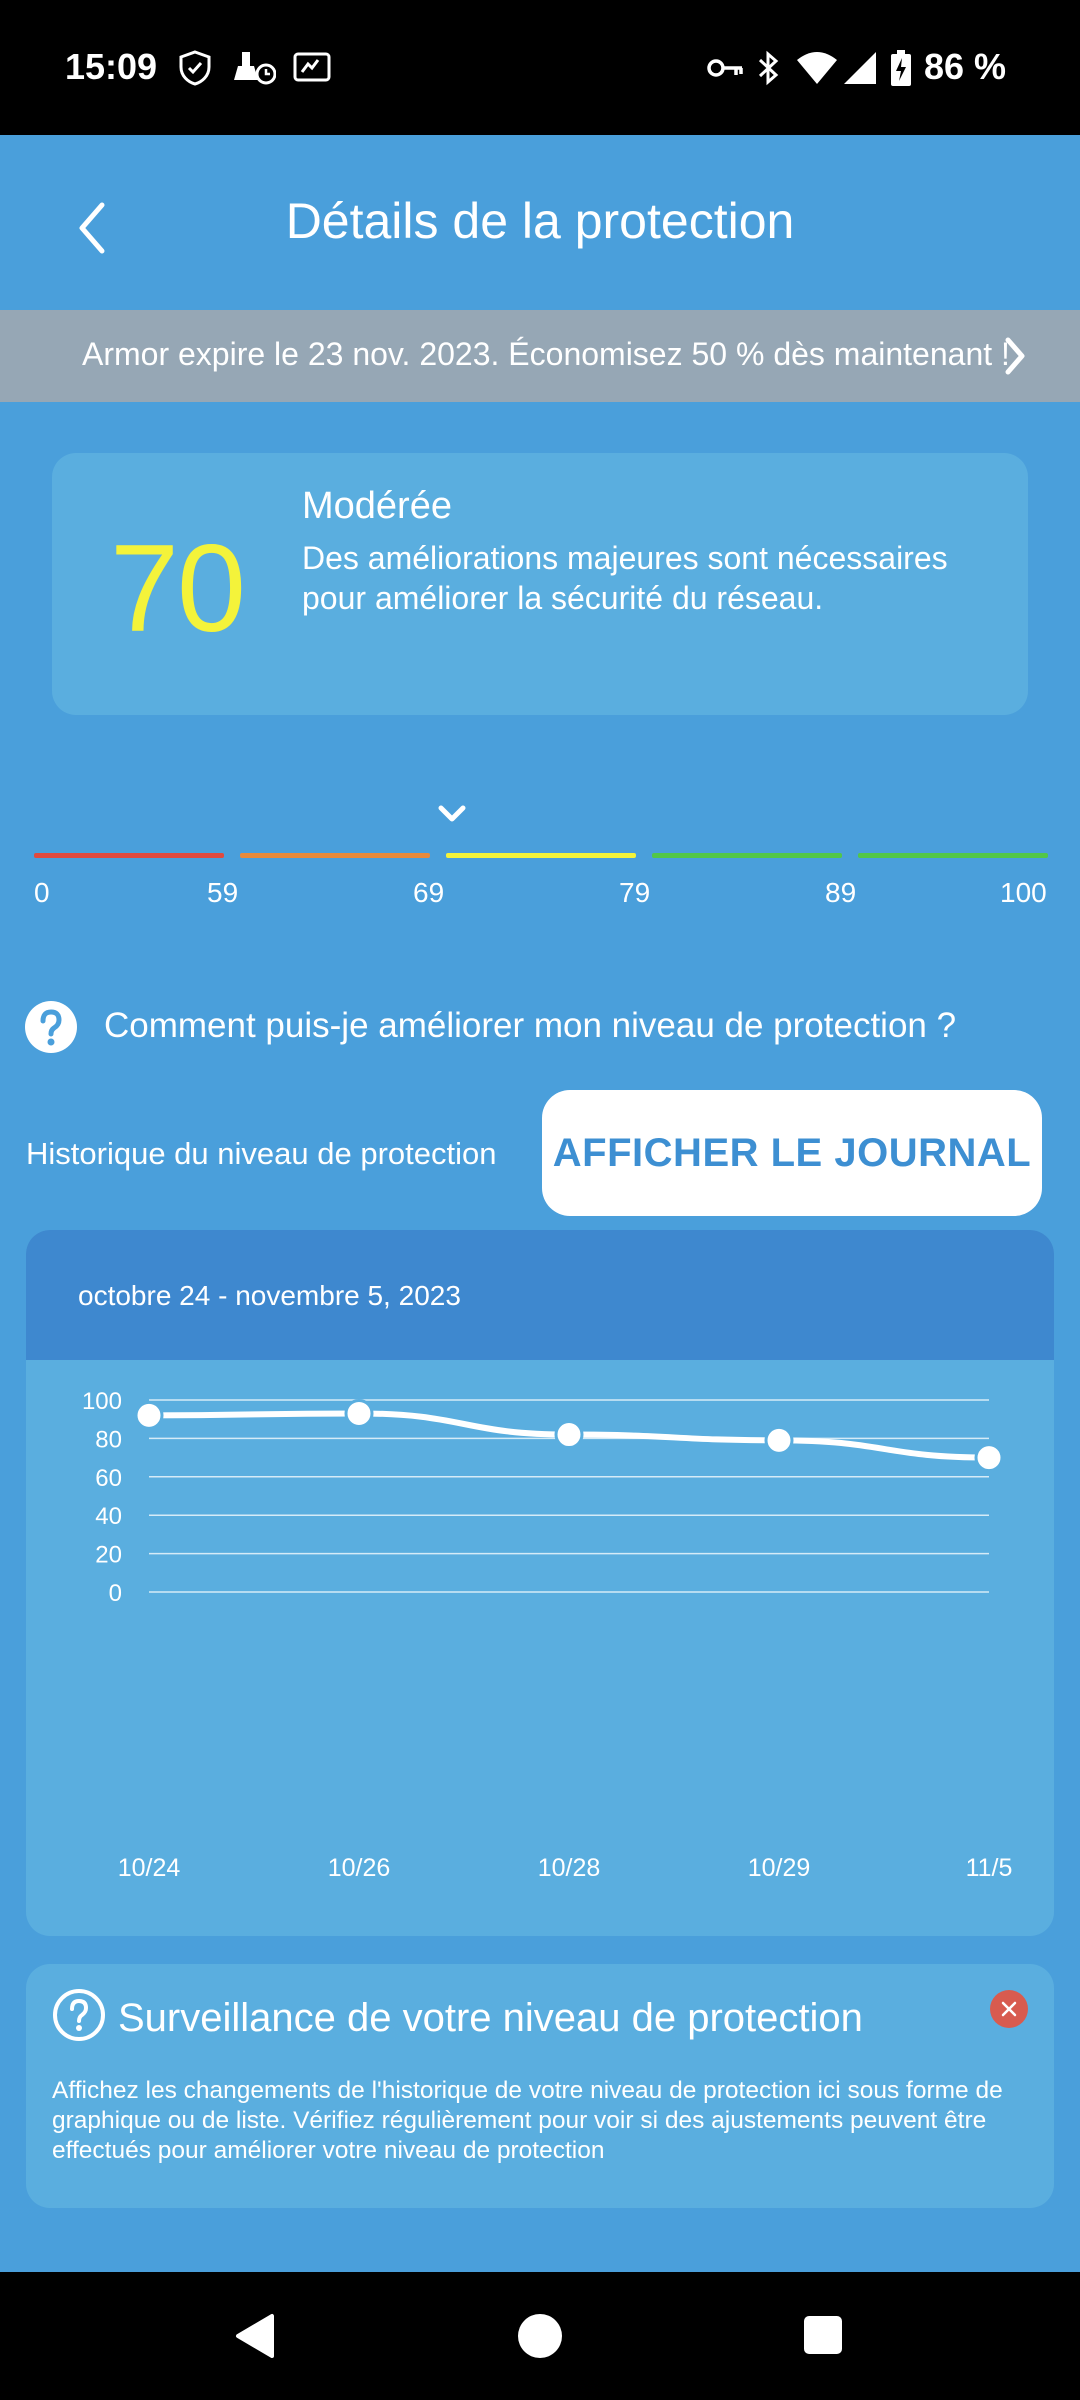 This screenshot has height=2400, width=1080. I want to click on bluetooth-icon, so click(768, 68).